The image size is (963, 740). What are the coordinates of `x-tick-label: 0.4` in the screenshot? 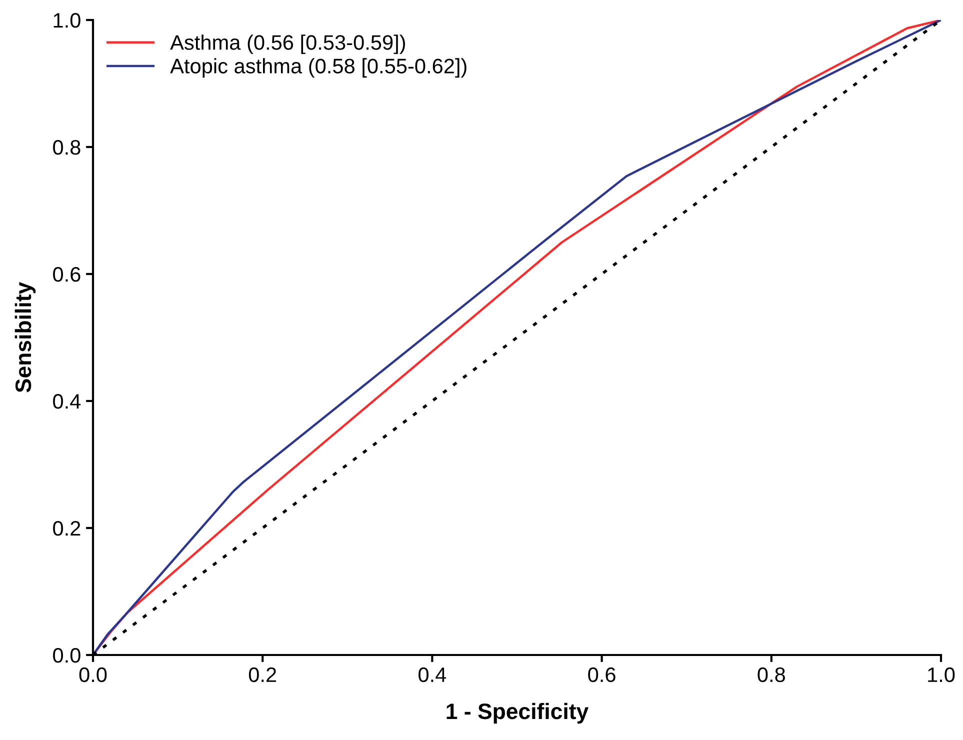 It's located at (432, 674).